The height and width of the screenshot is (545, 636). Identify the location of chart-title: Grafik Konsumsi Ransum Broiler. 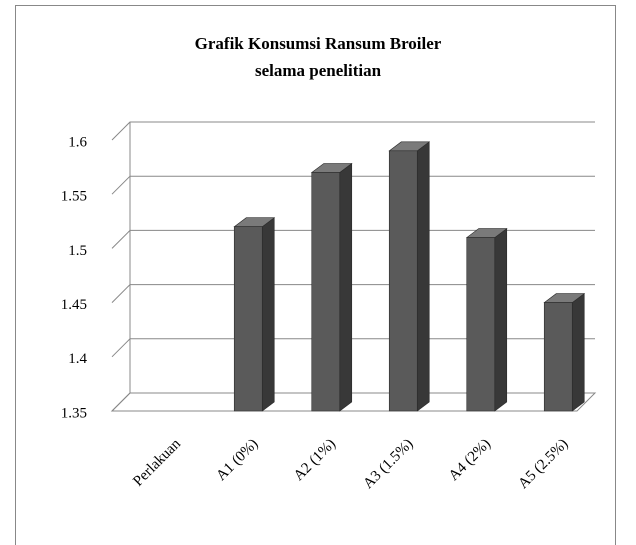
(318, 43).